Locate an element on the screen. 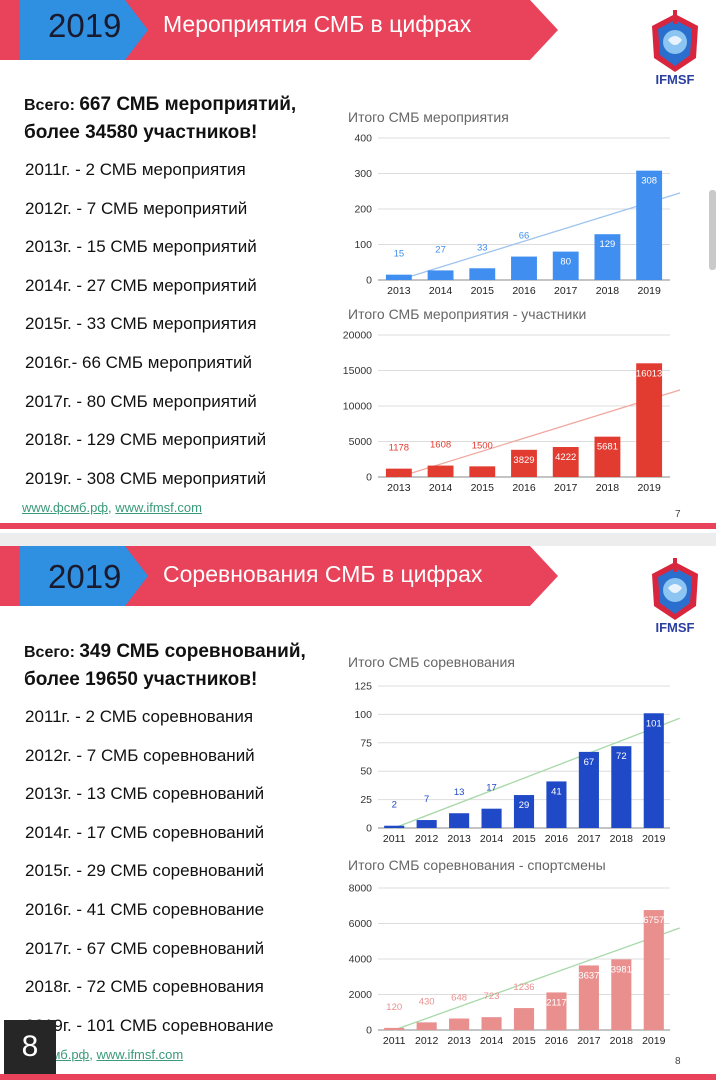 The width and height of the screenshot is (716, 1080). total-line2: более 19650 участников! is located at coordinates (141, 679).